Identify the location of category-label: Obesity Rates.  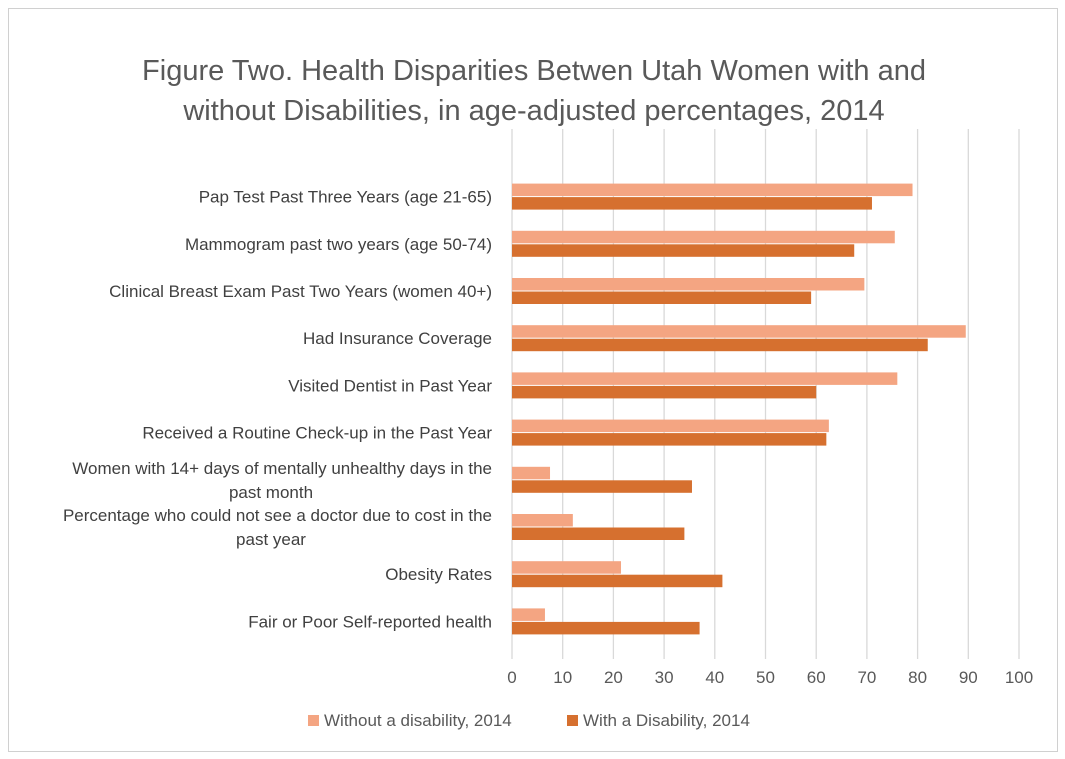
(438, 574).